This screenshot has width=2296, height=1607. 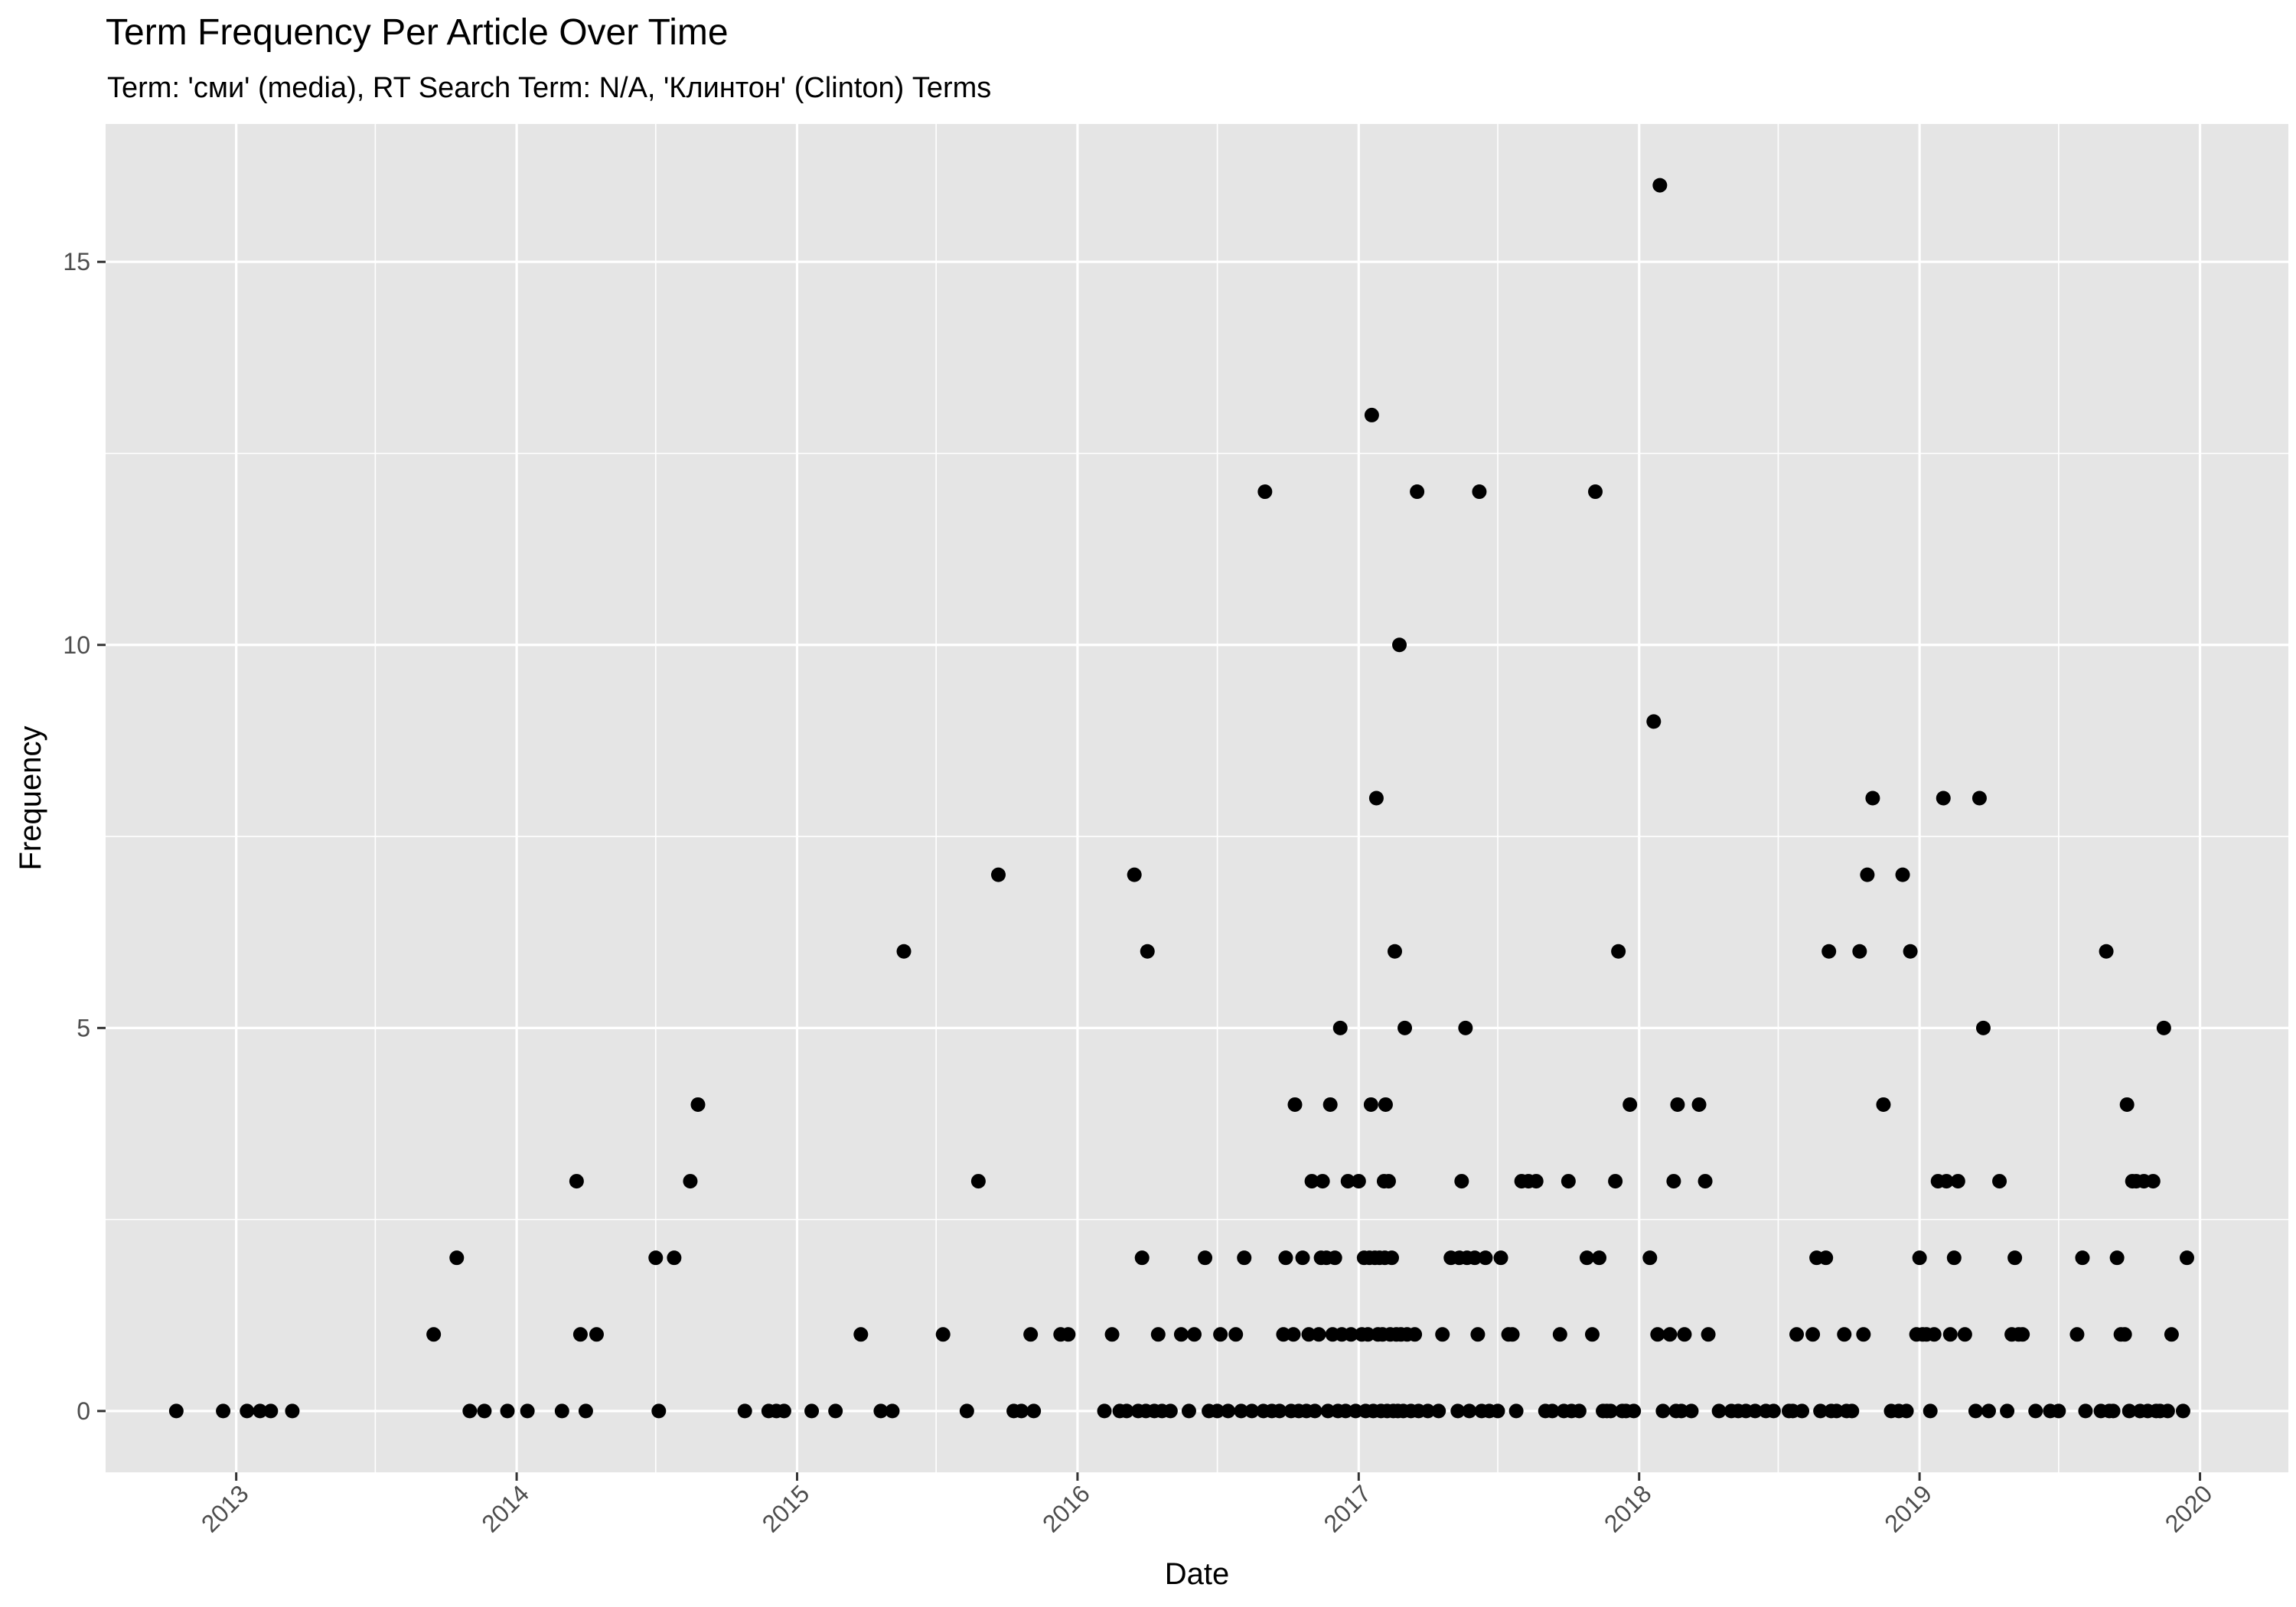 What do you see at coordinates (1628, 1508) in the screenshot?
I see `x-tick-label: 2018` at bounding box center [1628, 1508].